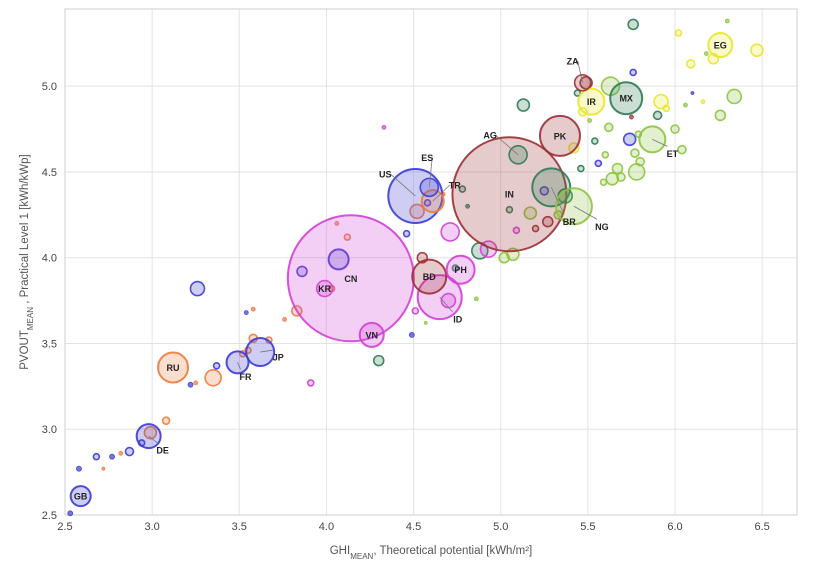 The image size is (837, 567). Describe the element at coordinates (239, 366) in the screenshot. I see `leader-line-fr` at that location.